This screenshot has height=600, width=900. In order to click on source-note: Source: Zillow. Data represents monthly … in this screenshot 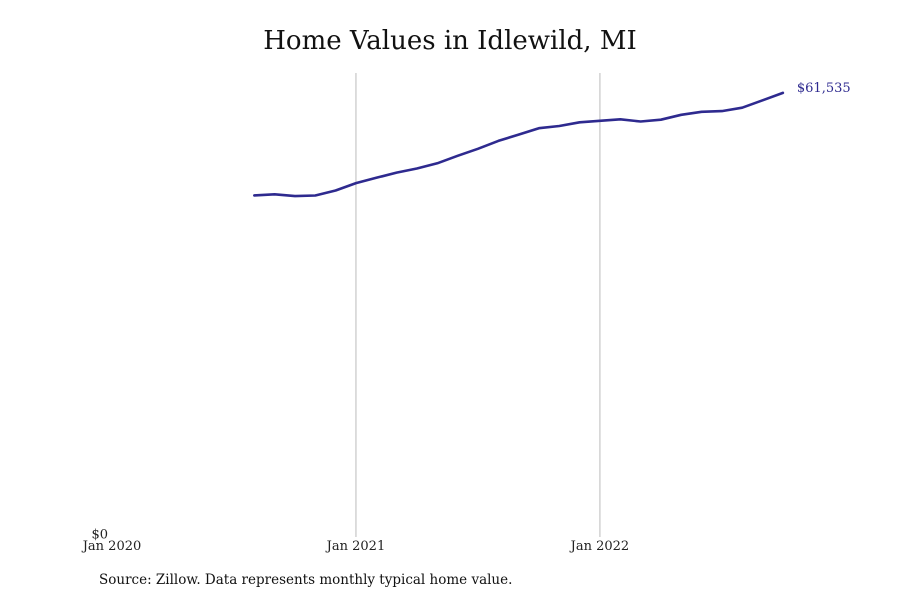, I will do `click(306, 580)`.